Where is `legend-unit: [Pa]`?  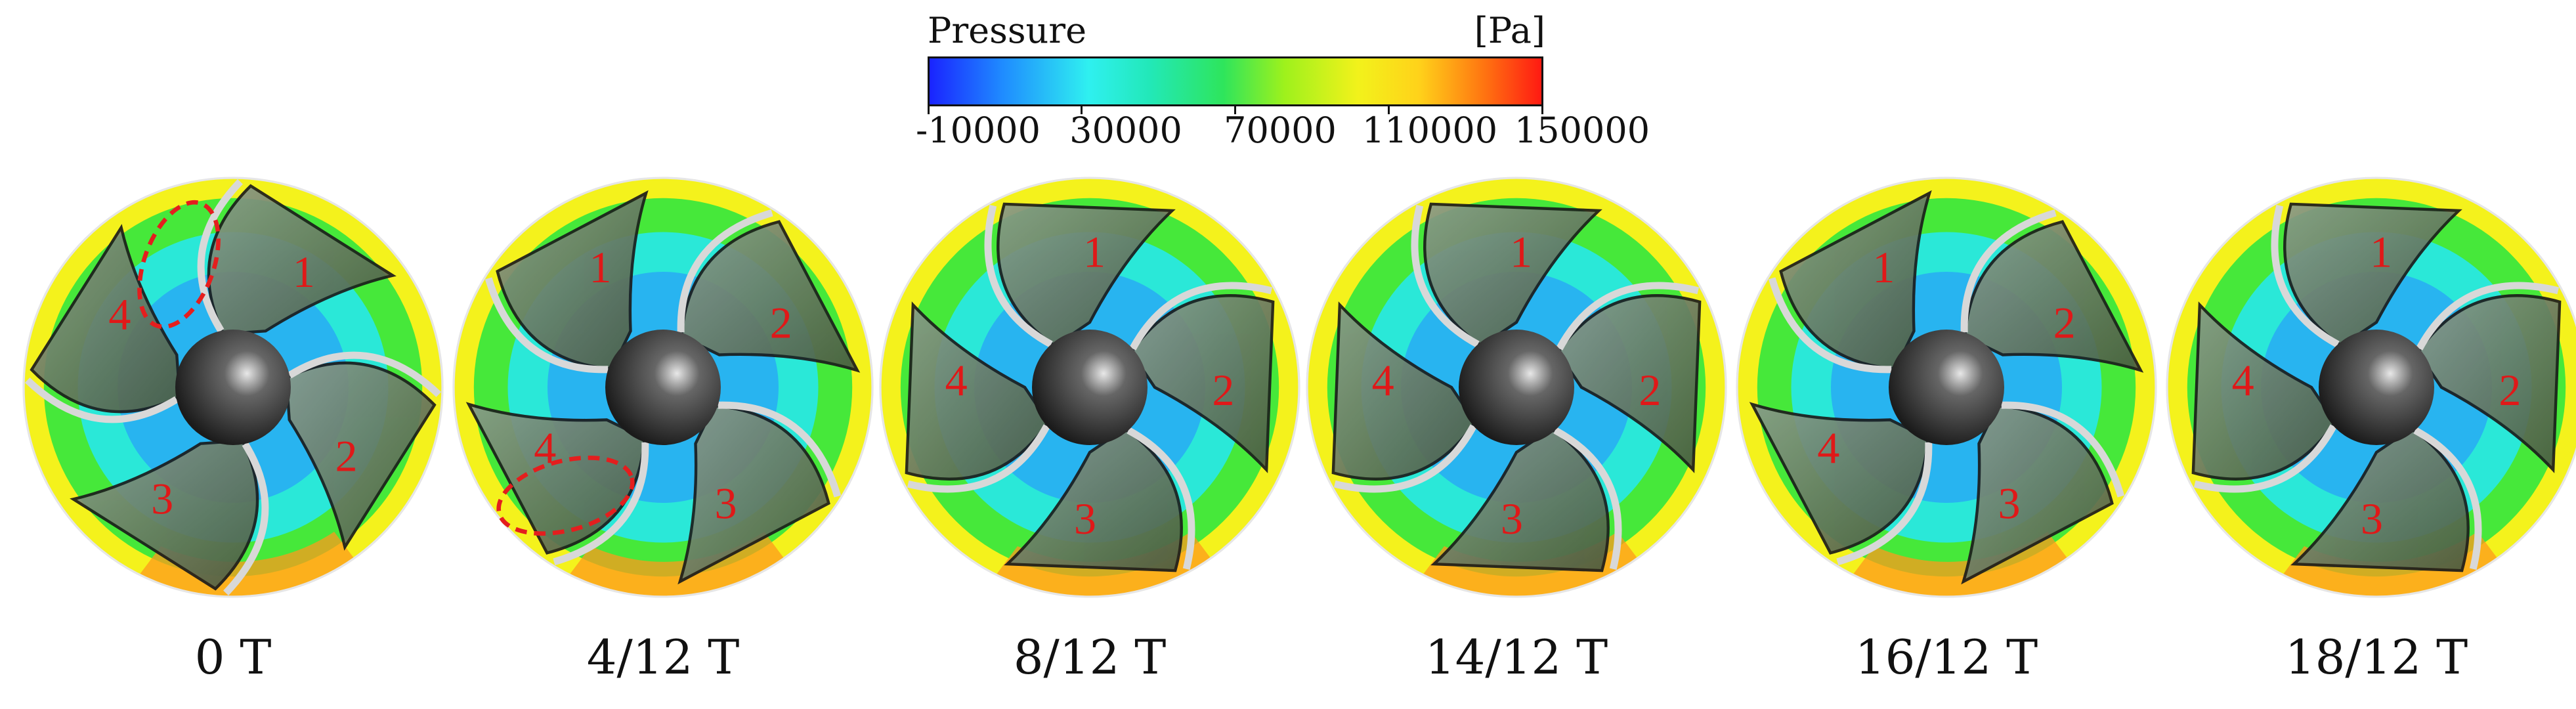
legend-unit: [Pa] is located at coordinates (1509, 30).